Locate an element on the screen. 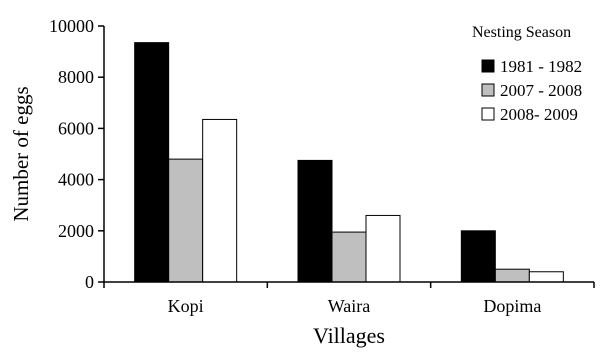  legend-label-2: 2007 - 2008 is located at coordinates (541, 90).